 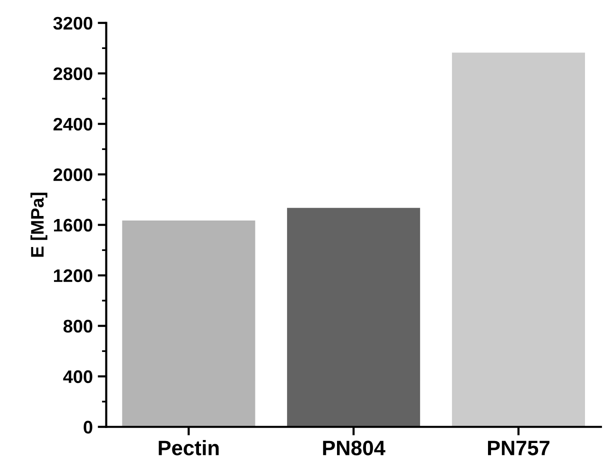 What do you see at coordinates (72, 73) in the screenshot?
I see `y-tick-label: 2800` at bounding box center [72, 73].